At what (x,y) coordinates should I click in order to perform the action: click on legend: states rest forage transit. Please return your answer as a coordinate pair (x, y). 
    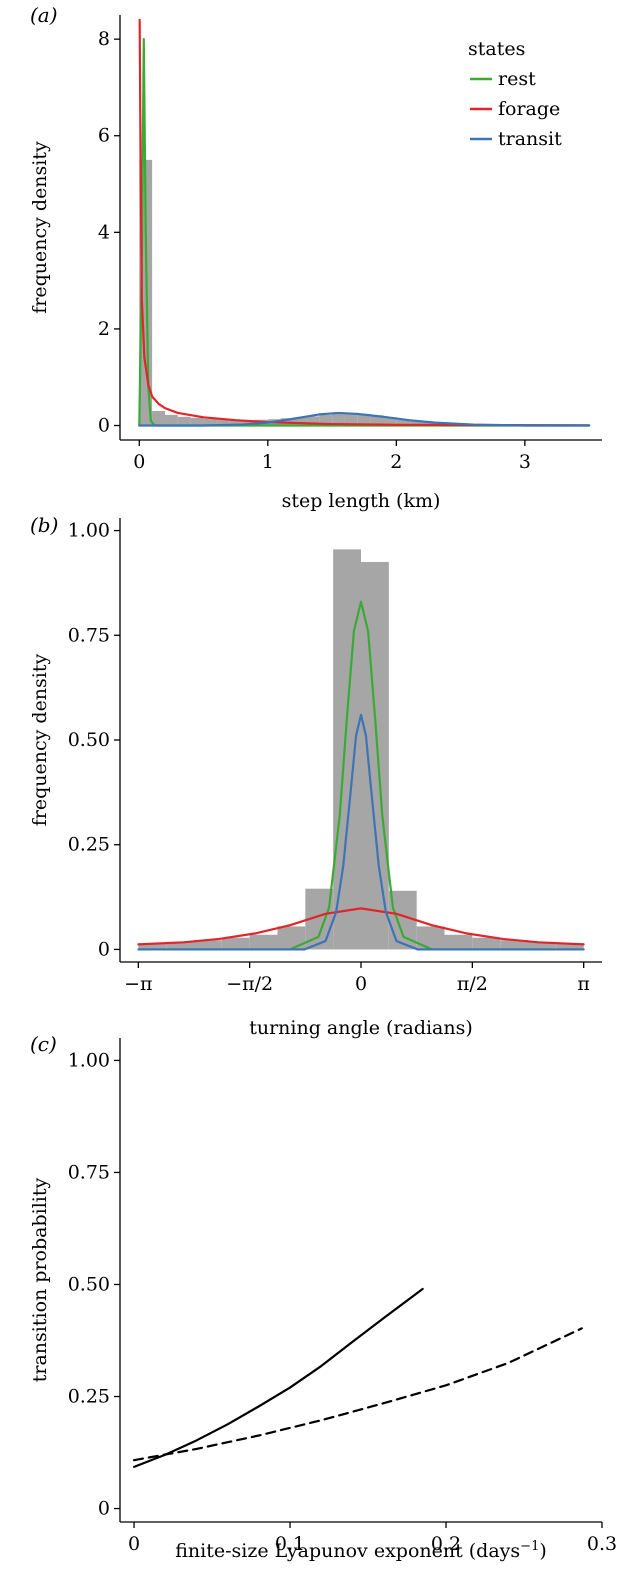
    Looking at the image, I should click on (515, 94).